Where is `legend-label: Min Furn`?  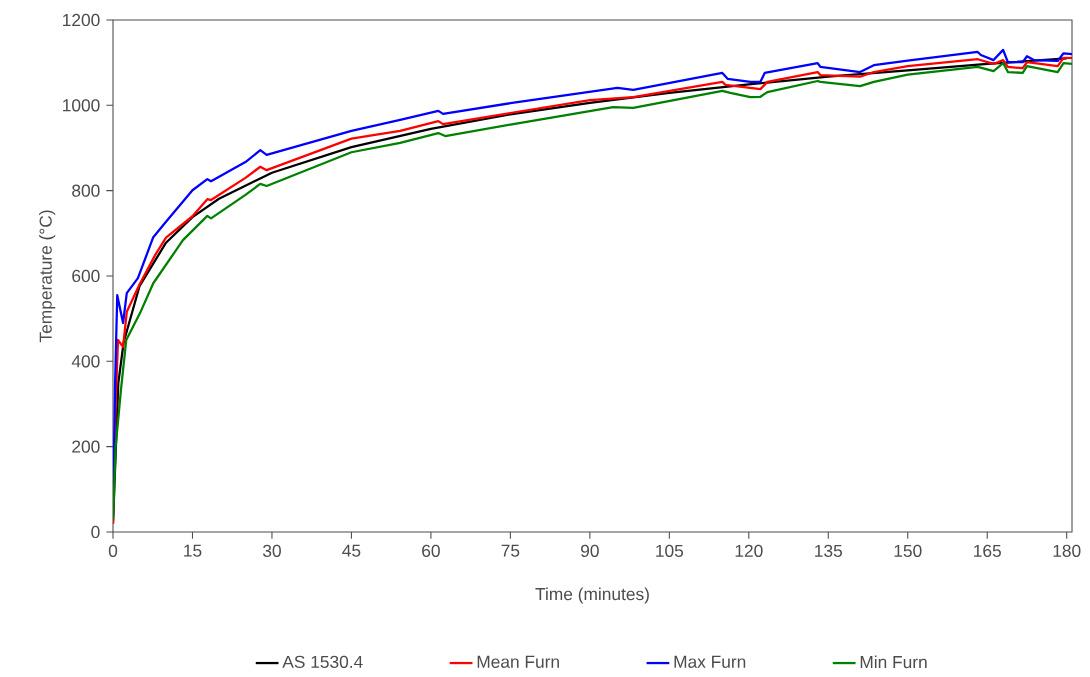 legend-label: Min Furn is located at coordinates (893, 662).